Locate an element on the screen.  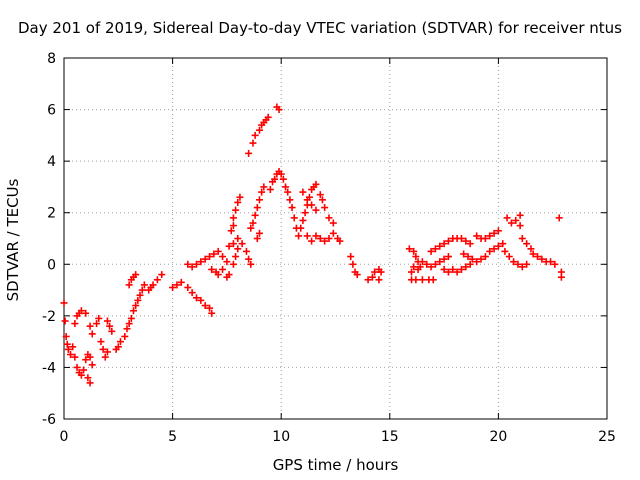
y-tick-label: 2 is located at coordinates (51, 214).